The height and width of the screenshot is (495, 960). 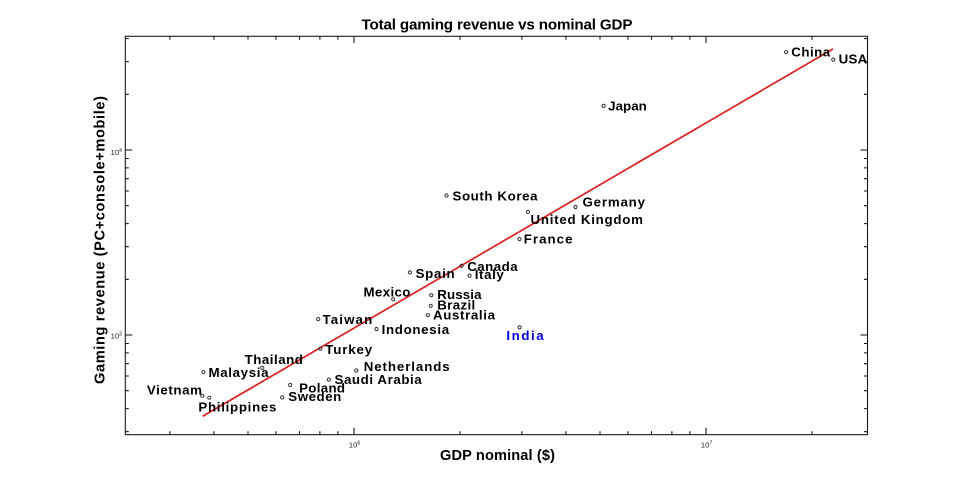 I want to click on svg-text: Indonesia, so click(x=416, y=329).